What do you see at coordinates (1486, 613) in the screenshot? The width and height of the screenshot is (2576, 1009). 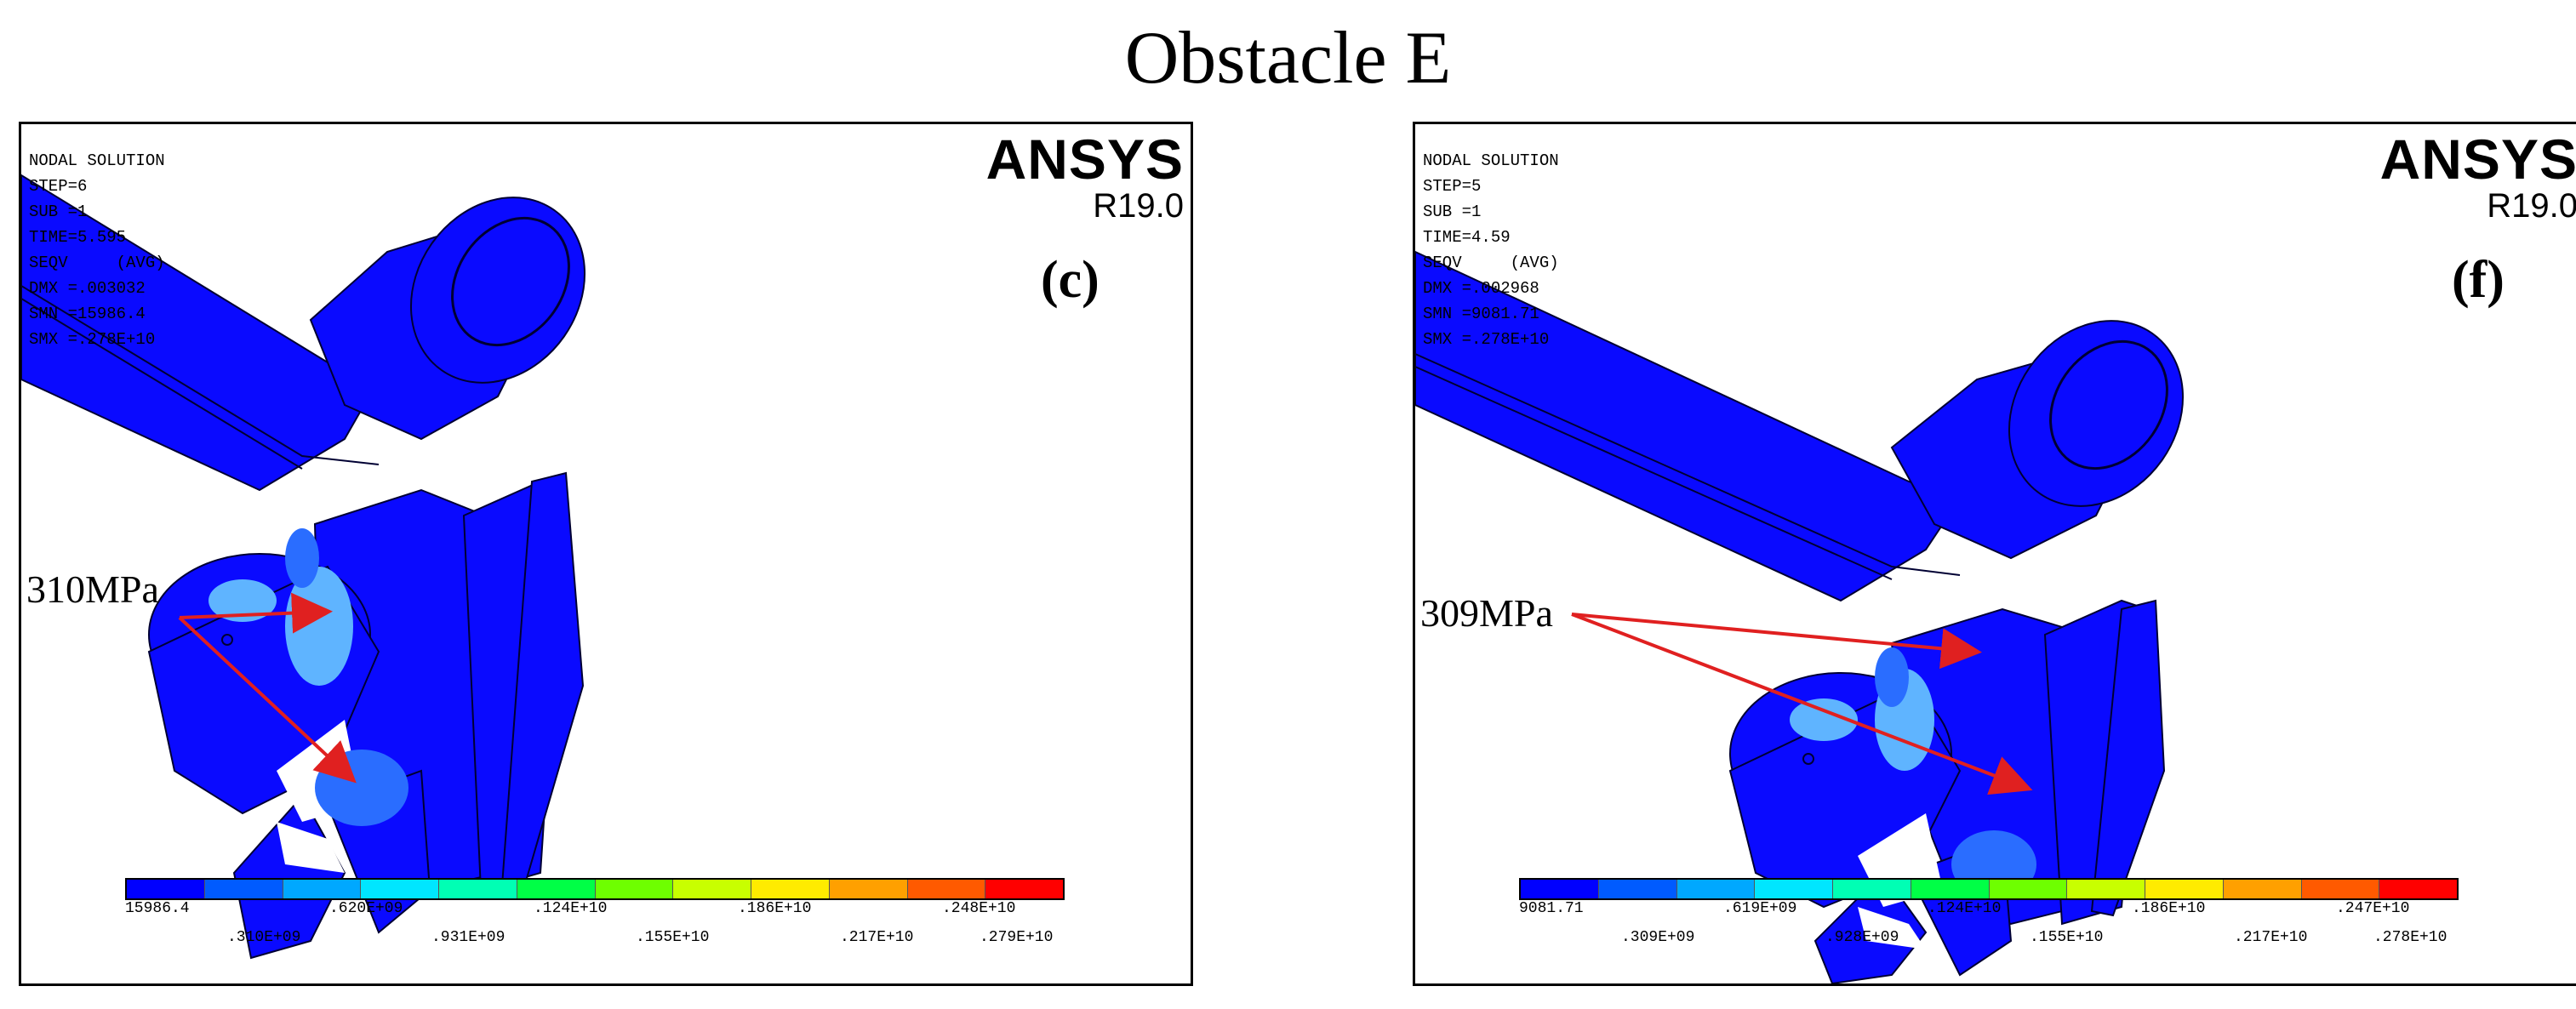 I see `stress-callout: 309MPa` at bounding box center [1486, 613].